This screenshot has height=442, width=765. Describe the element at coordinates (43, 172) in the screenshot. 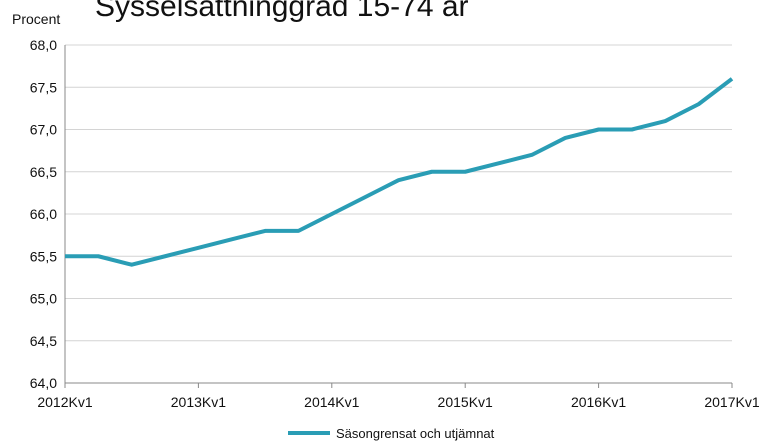

I see `y-tick-label: 66,5` at that location.